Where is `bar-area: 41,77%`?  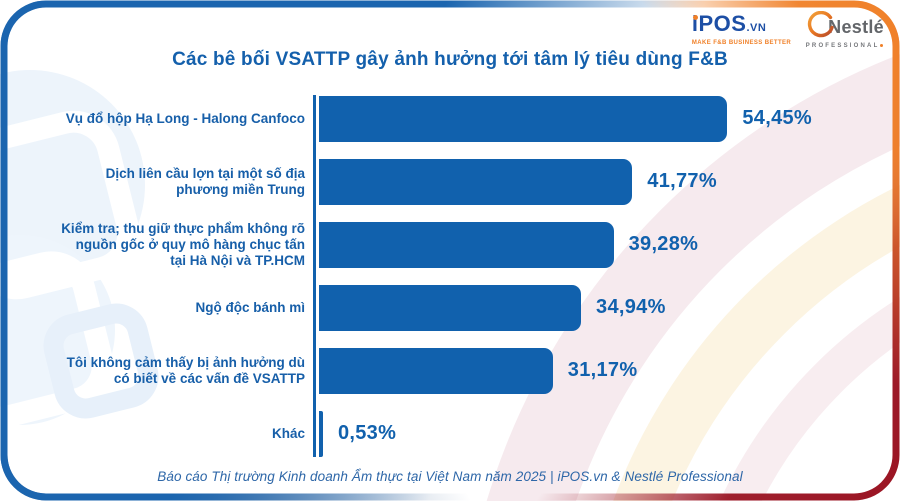
bar-area: 41,77% is located at coordinates (516, 181).